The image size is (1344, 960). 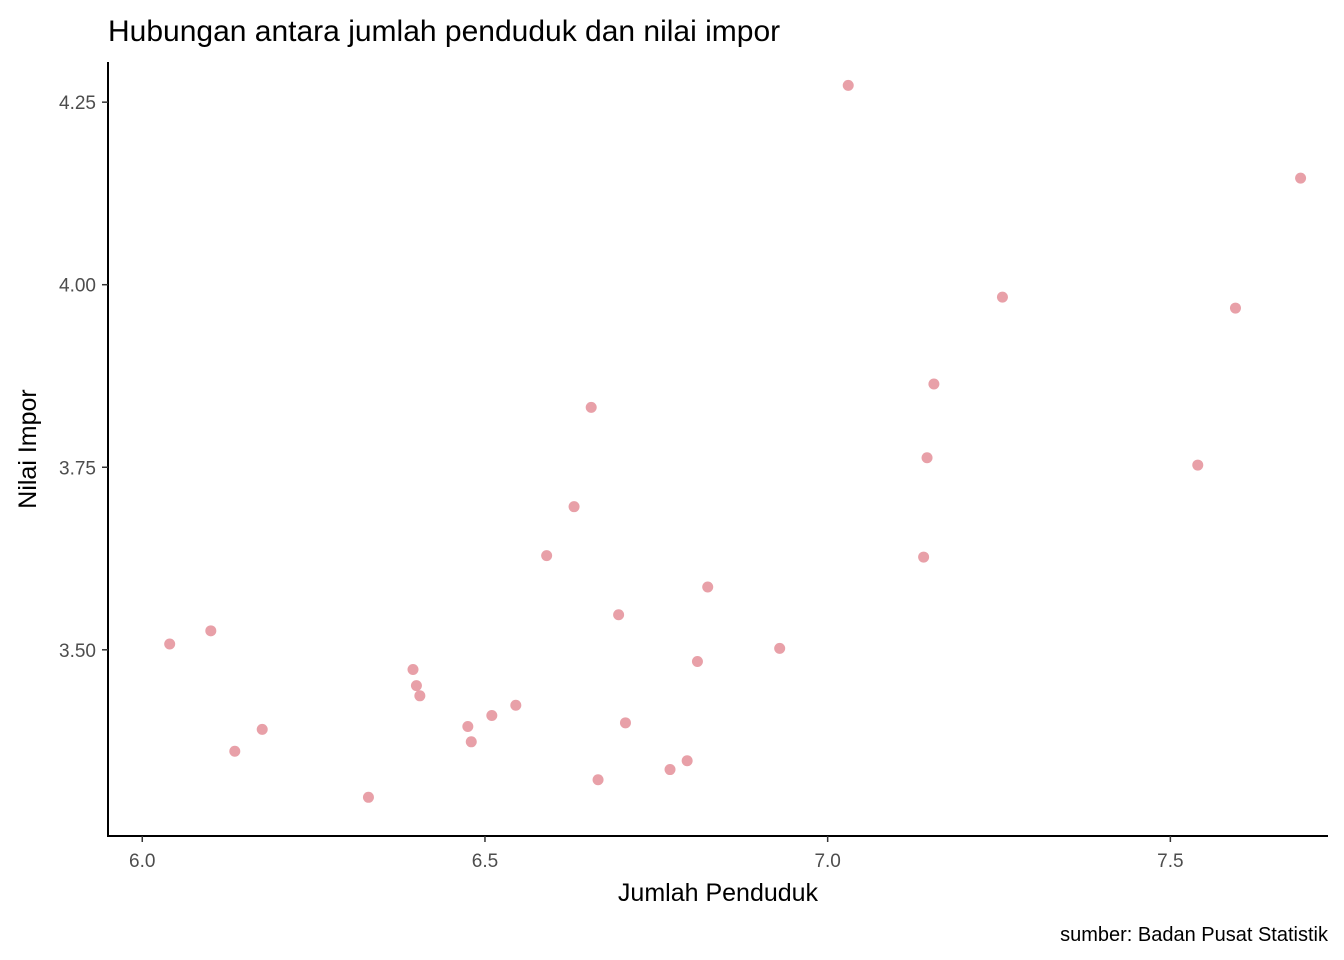 I want to click on caption-source: sumber: Badan Pusat Statistik, so click(x=1194, y=935).